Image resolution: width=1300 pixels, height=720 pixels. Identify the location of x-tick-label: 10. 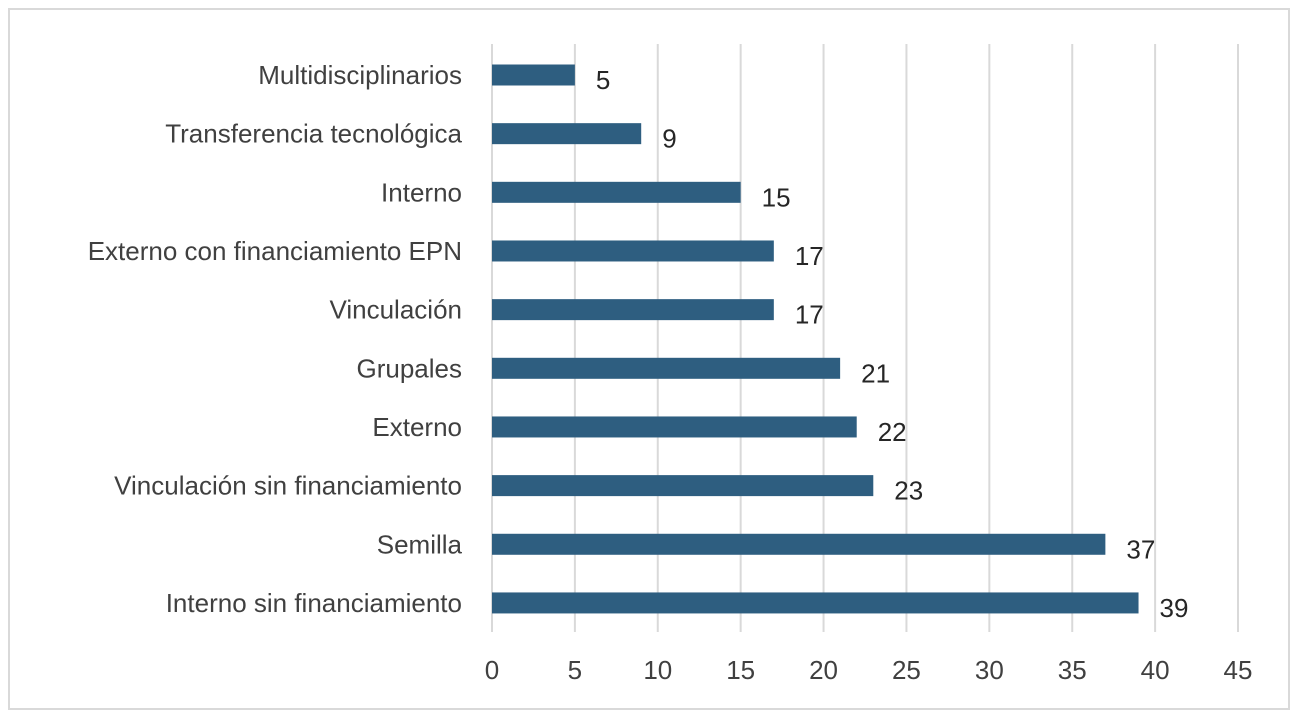
(657, 670).